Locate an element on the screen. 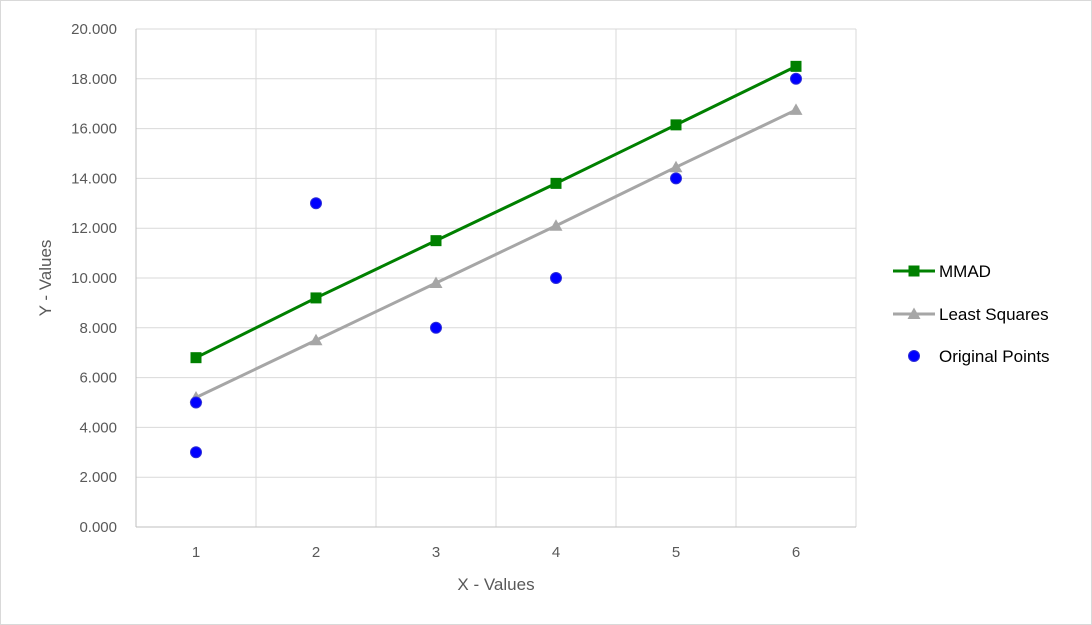 Image resolution: width=1092 pixels, height=625 pixels. y-tick-label: 18.000 is located at coordinates (94, 79).